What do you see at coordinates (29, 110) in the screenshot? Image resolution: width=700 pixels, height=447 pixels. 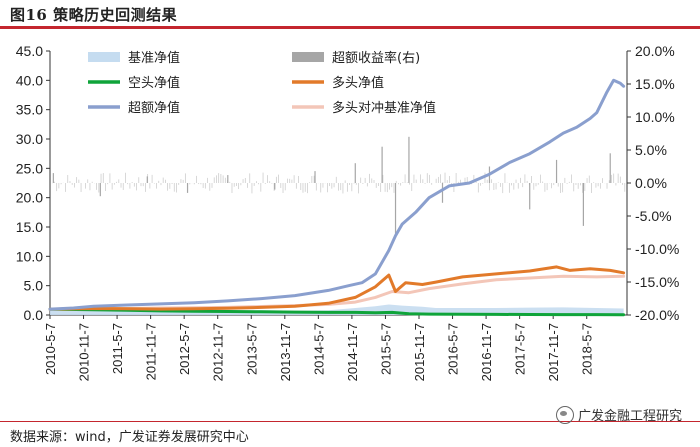 I see `left-tick-label: 35.0` at bounding box center [29, 110].